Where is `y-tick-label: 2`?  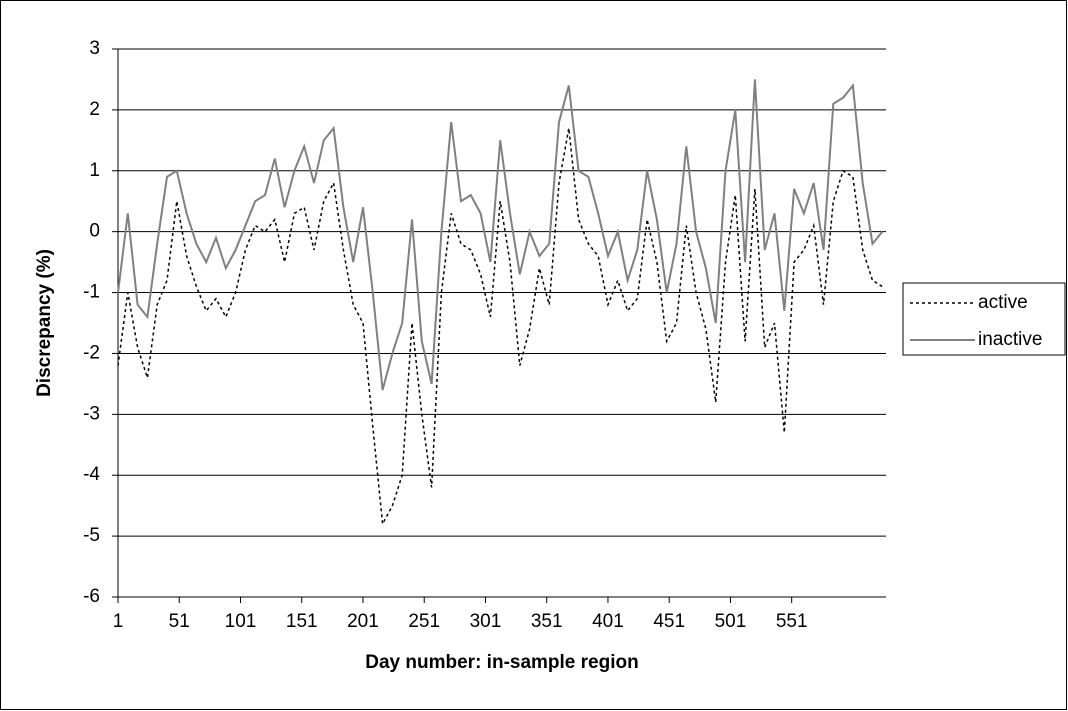
y-tick-label: 2 is located at coordinates (94, 109).